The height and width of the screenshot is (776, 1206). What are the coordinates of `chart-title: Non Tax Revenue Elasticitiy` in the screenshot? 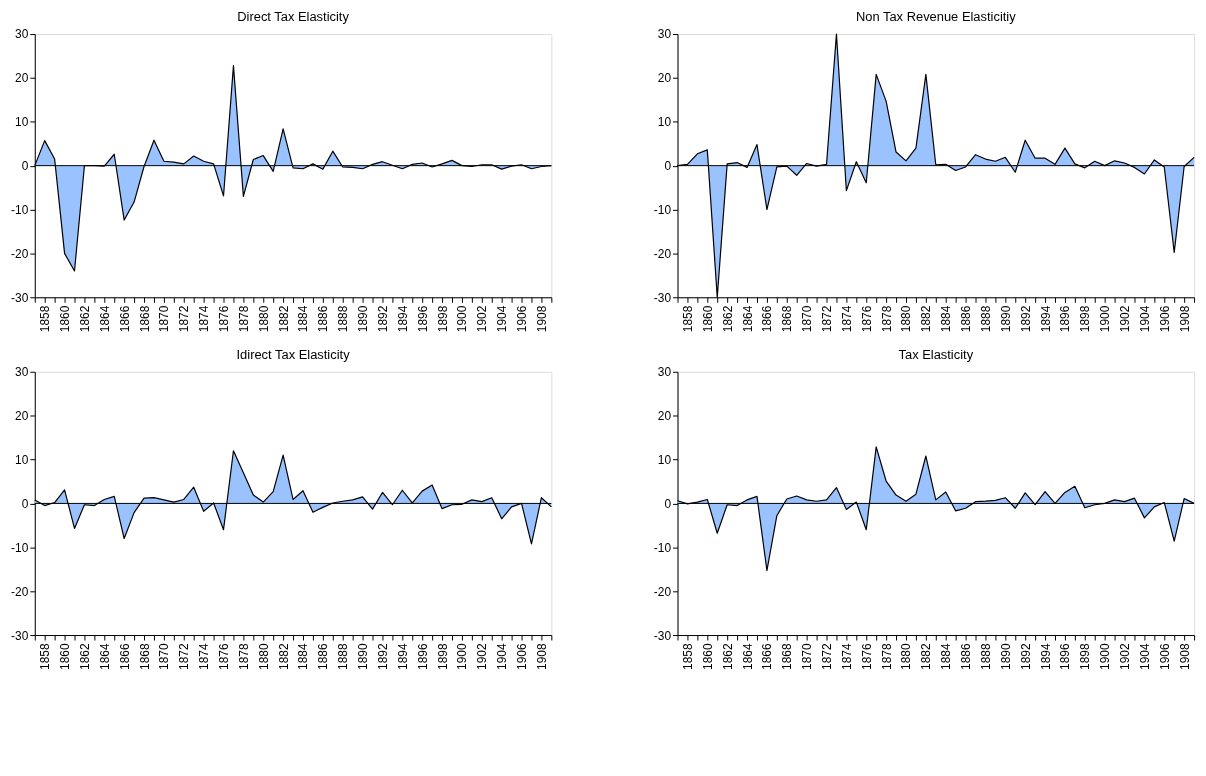 It's located at (936, 17).